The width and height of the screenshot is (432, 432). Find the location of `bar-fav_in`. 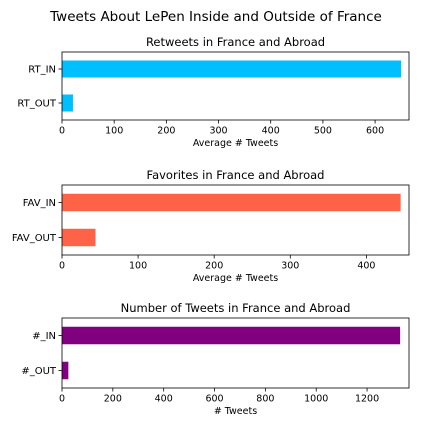

bar-fav_in is located at coordinates (231, 202).